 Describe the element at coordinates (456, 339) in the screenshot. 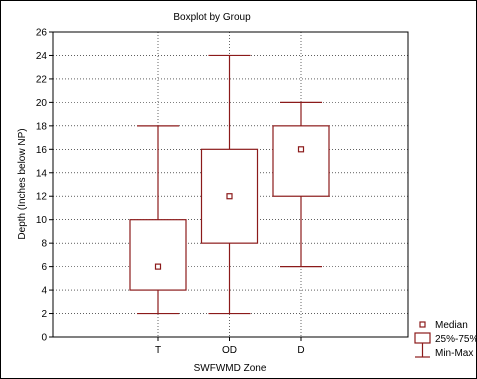

I see `legend-label-box: 25%-75%` at that location.